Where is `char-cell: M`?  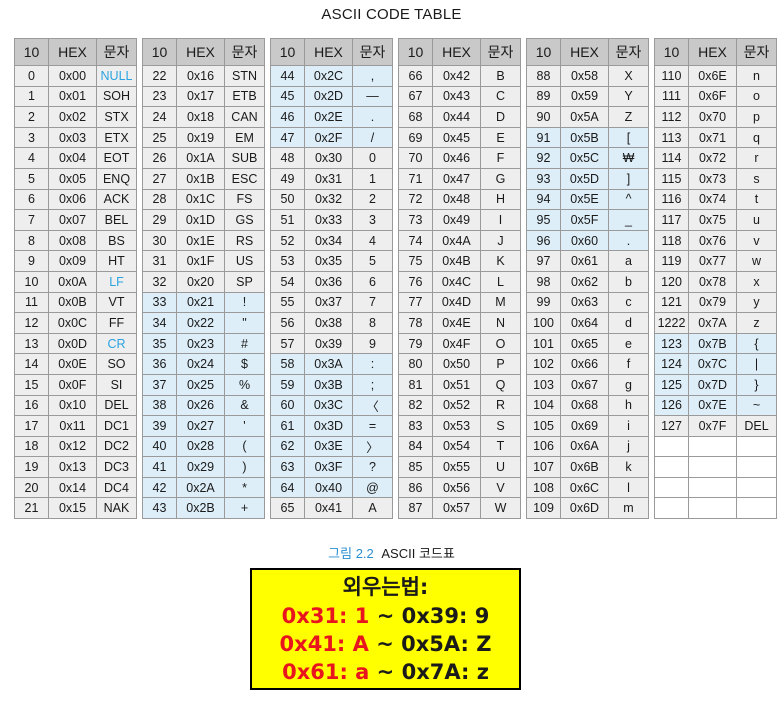 char-cell: M is located at coordinates (500, 302).